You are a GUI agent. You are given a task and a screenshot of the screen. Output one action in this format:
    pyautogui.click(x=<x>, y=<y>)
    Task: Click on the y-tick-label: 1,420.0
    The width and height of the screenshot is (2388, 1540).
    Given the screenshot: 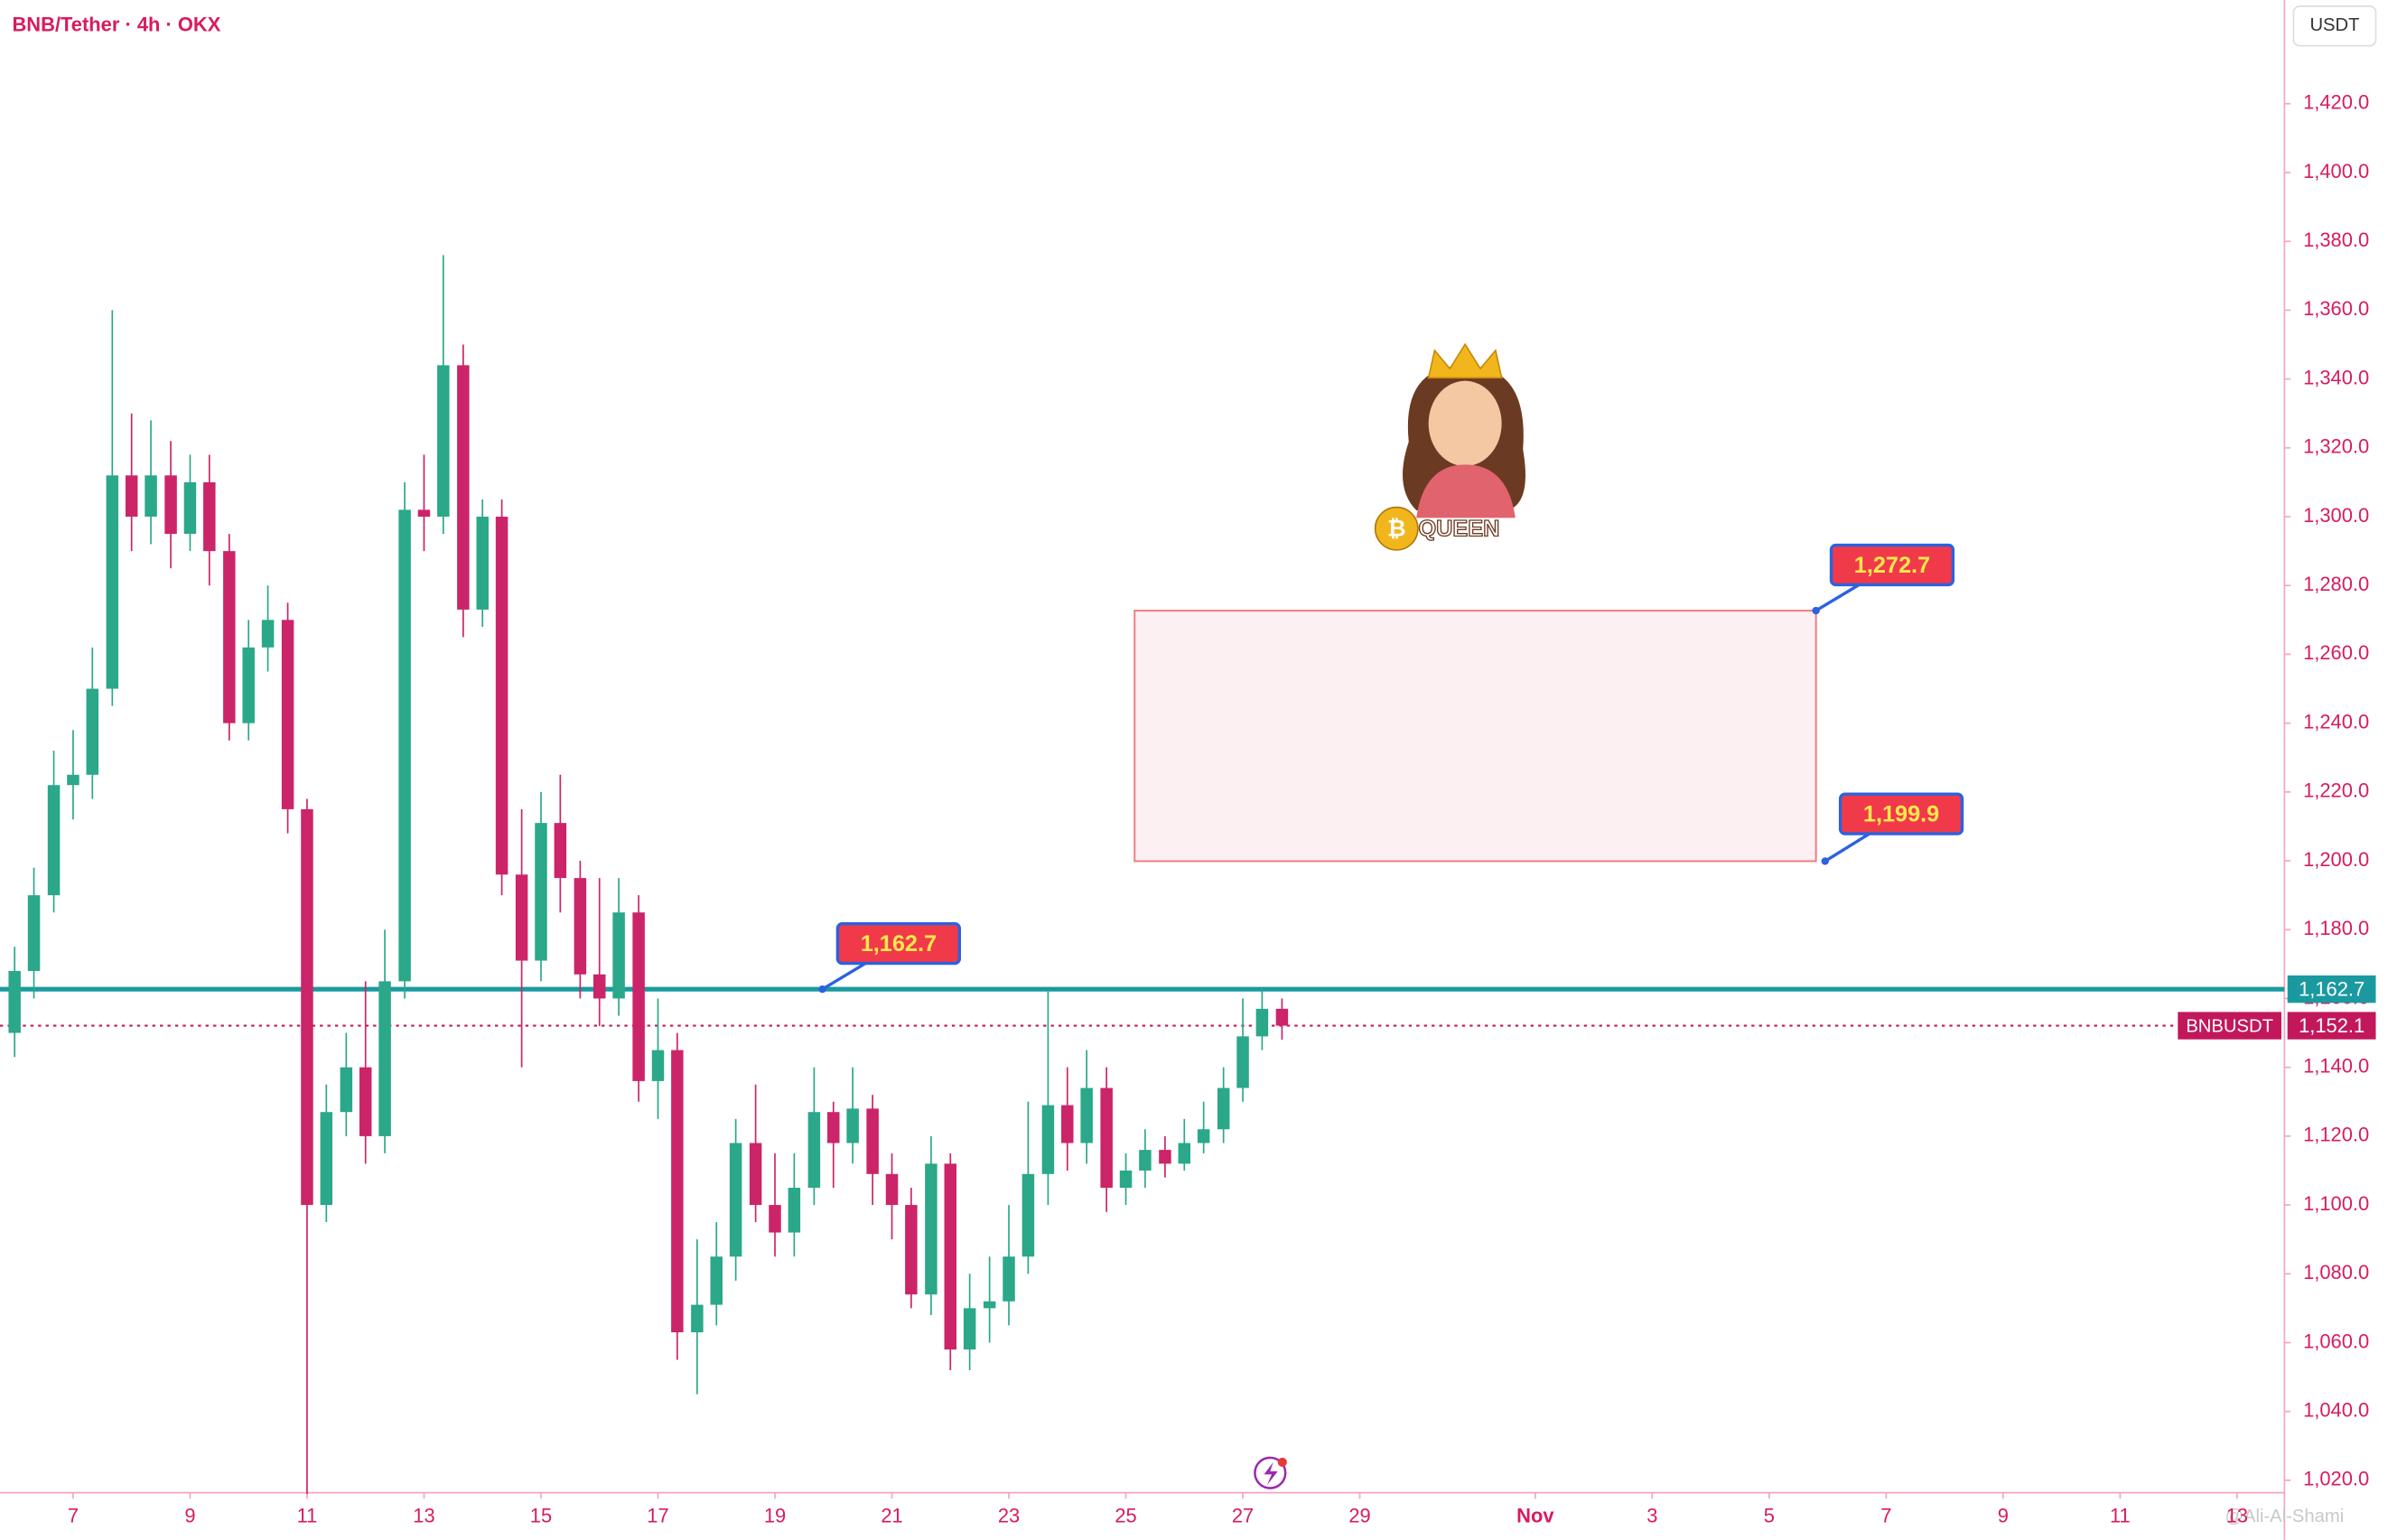 What is the action you would take?
    pyautogui.click(x=2336, y=102)
    